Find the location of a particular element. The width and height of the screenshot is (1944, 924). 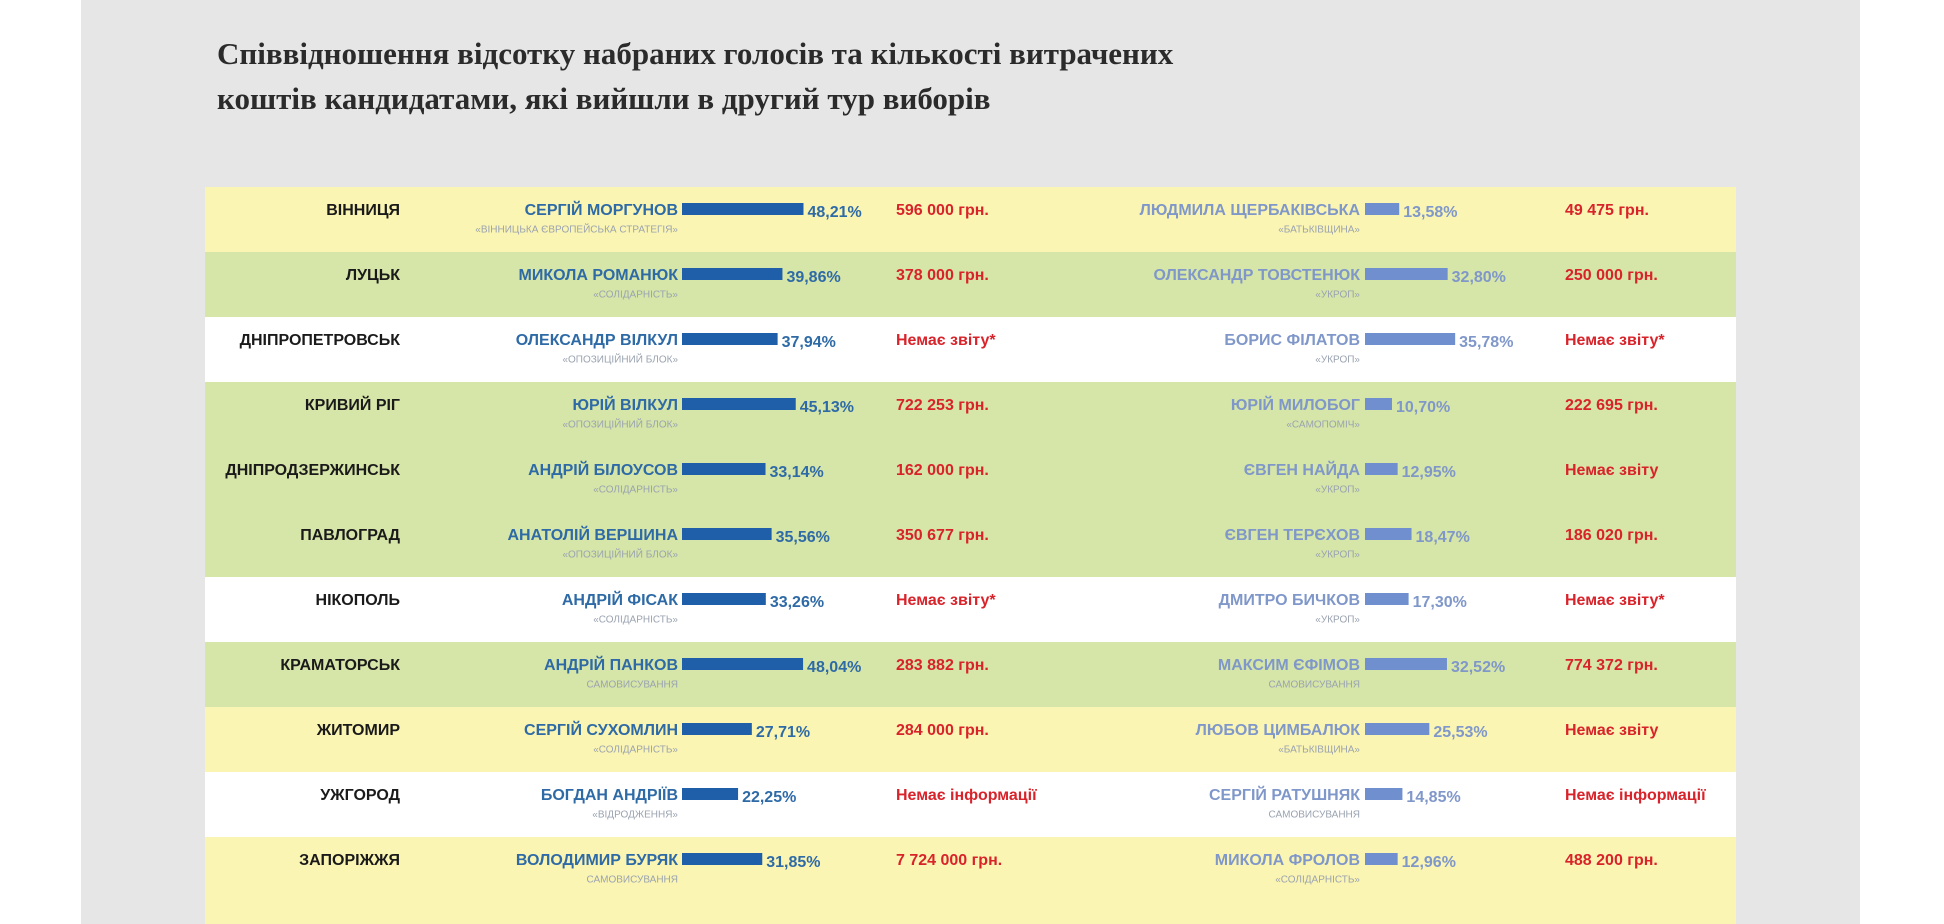

spending: 488 200 грн. is located at coordinates (1611, 860).